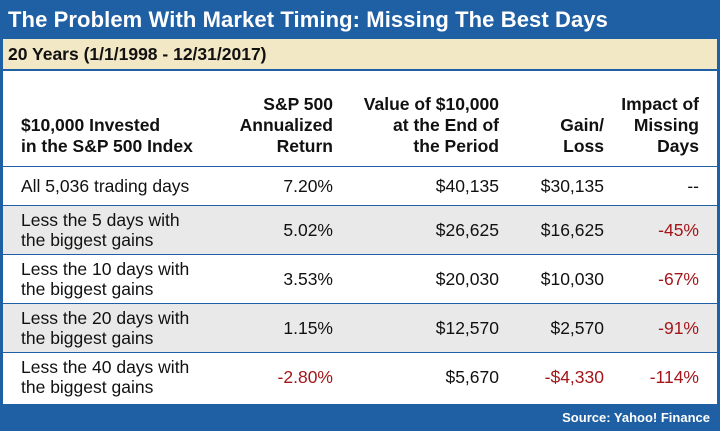 The image size is (720, 431). I want to click on header-investment: $10,000 Invested in the S&P 500 Index, so click(119, 119).